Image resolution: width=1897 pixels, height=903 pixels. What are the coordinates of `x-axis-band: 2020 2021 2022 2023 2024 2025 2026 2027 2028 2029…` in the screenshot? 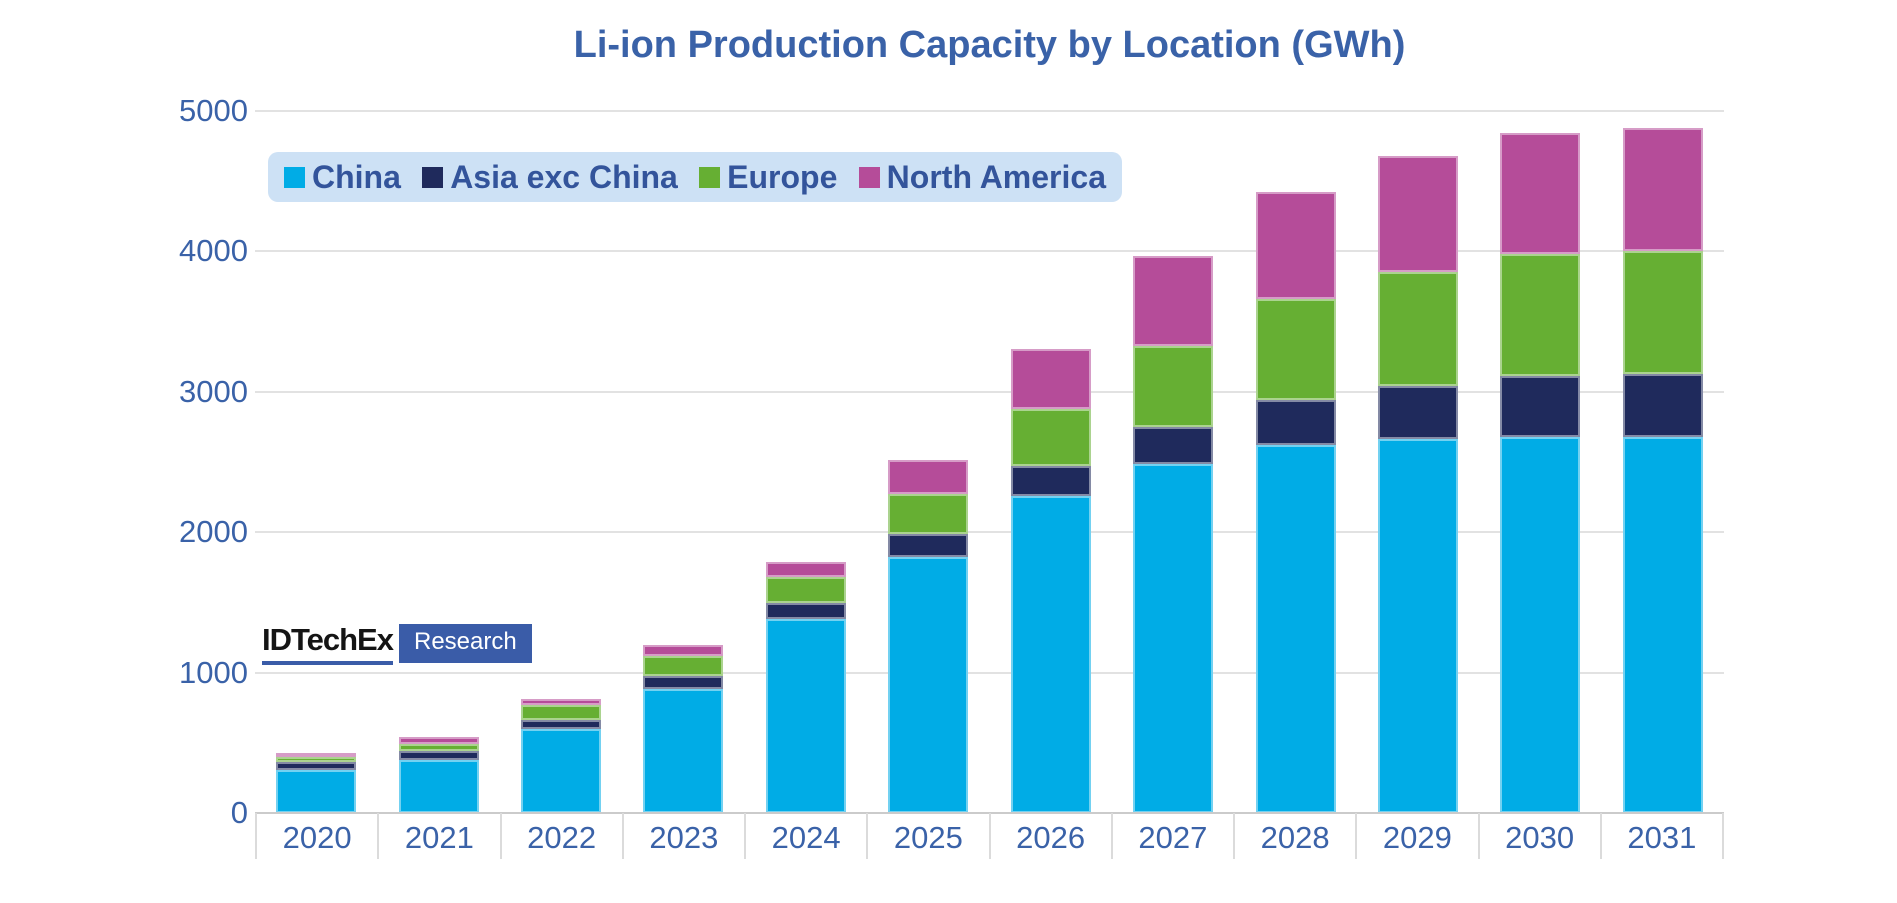 It's located at (989, 836).